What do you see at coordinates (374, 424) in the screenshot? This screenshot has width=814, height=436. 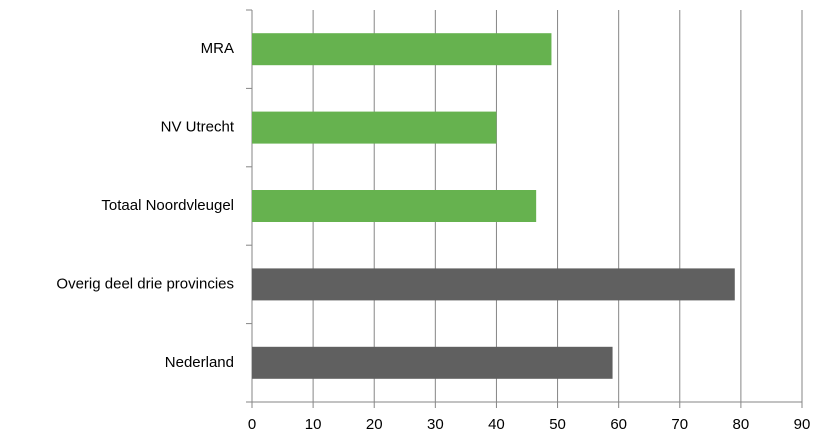 I see `x-tick-label: 20` at bounding box center [374, 424].